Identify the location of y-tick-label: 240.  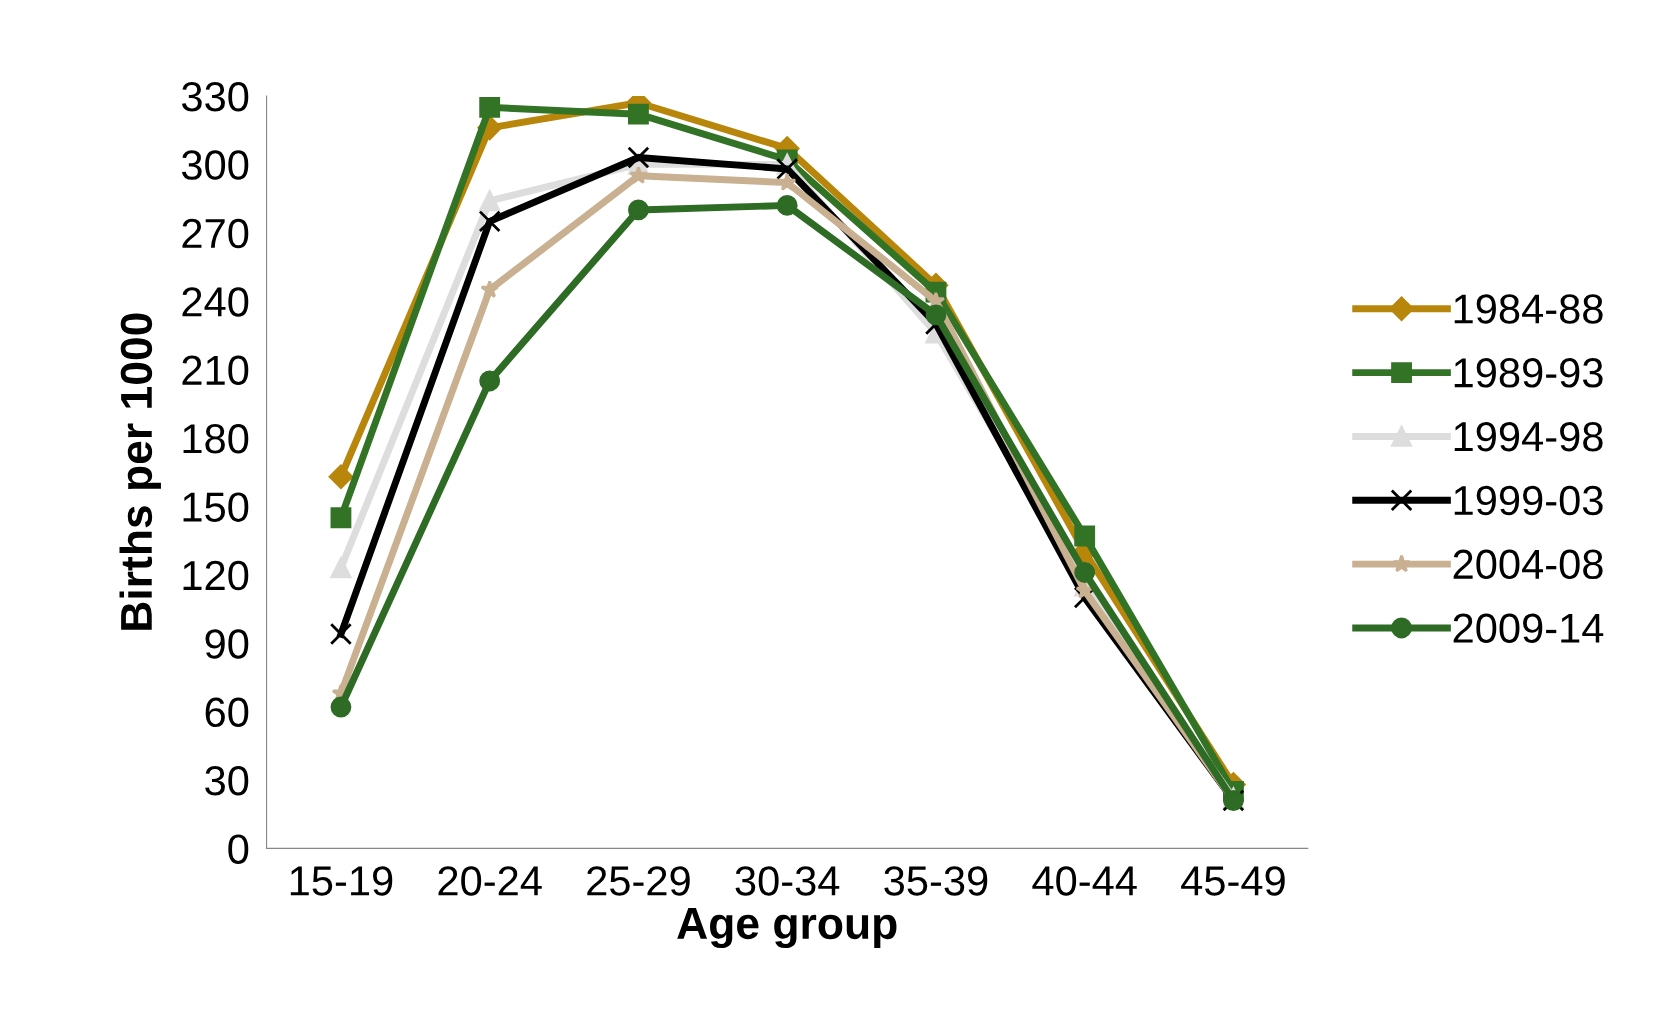
(215, 302).